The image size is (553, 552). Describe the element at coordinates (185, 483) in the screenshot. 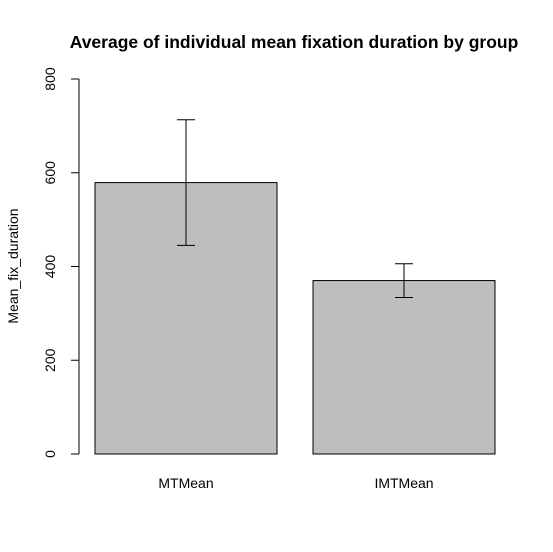

I see `x-tick-label: MTMean` at that location.